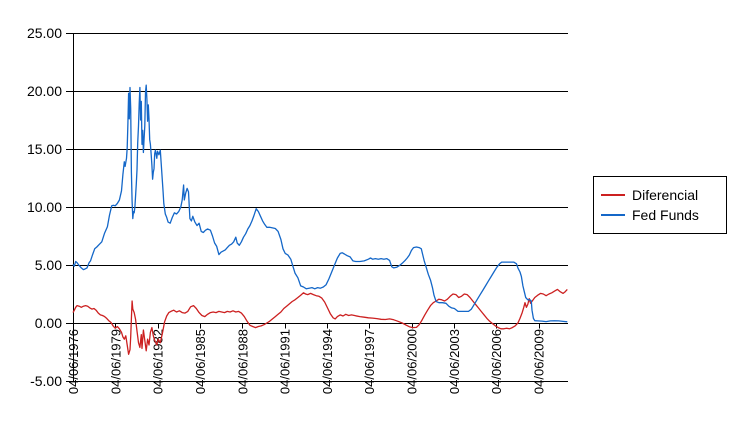 The image size is (736, 445). What do you see at coordinates (48, 323) in the screenshot?
I see `y-tick-label: 0.00` at bounding box center [48, 323].